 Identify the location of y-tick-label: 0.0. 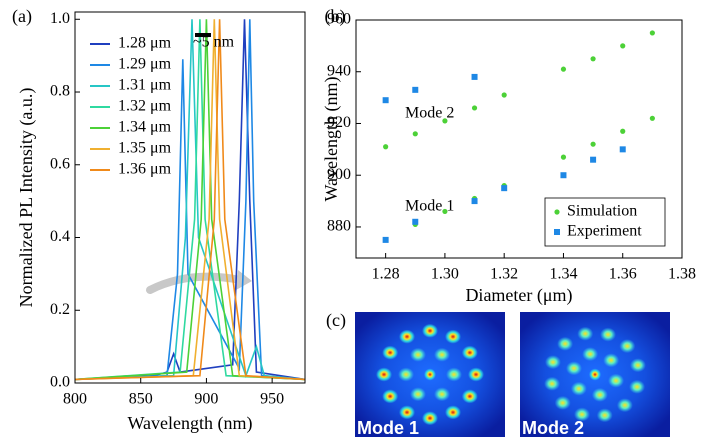
(60, 382).